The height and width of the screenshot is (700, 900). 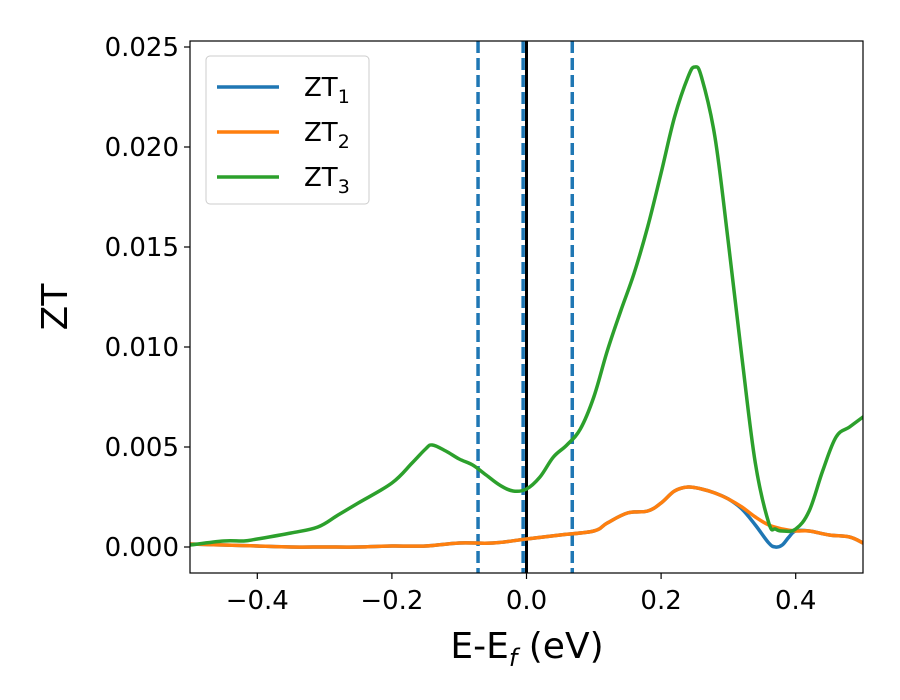 What do you see at coordinates (142, 48) in the screenshot?
I see `y-tick-label: 0.025` at bounding box center [142, 48].